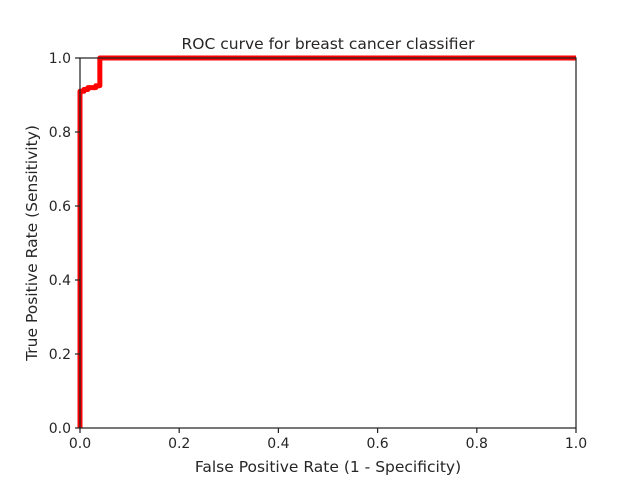  What do you see at coordinates (477, 444) in the screenshot?
I see `x-tick-label: 0.8` at bounding box center [477, 444].